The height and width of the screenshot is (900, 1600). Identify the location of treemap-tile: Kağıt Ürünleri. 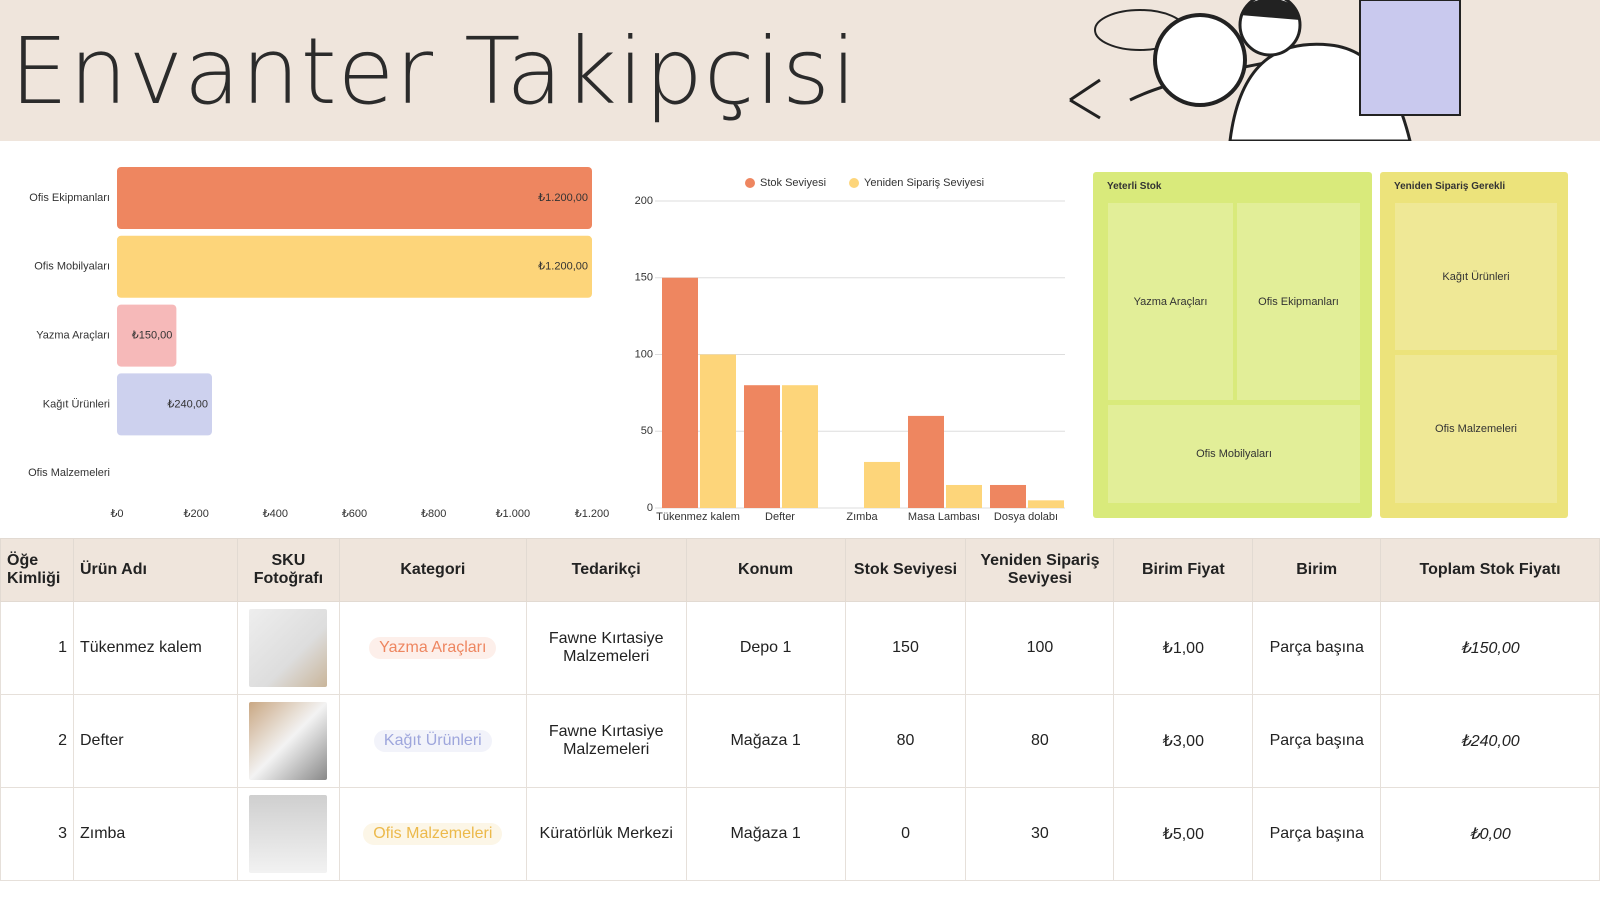
(1476, 276).